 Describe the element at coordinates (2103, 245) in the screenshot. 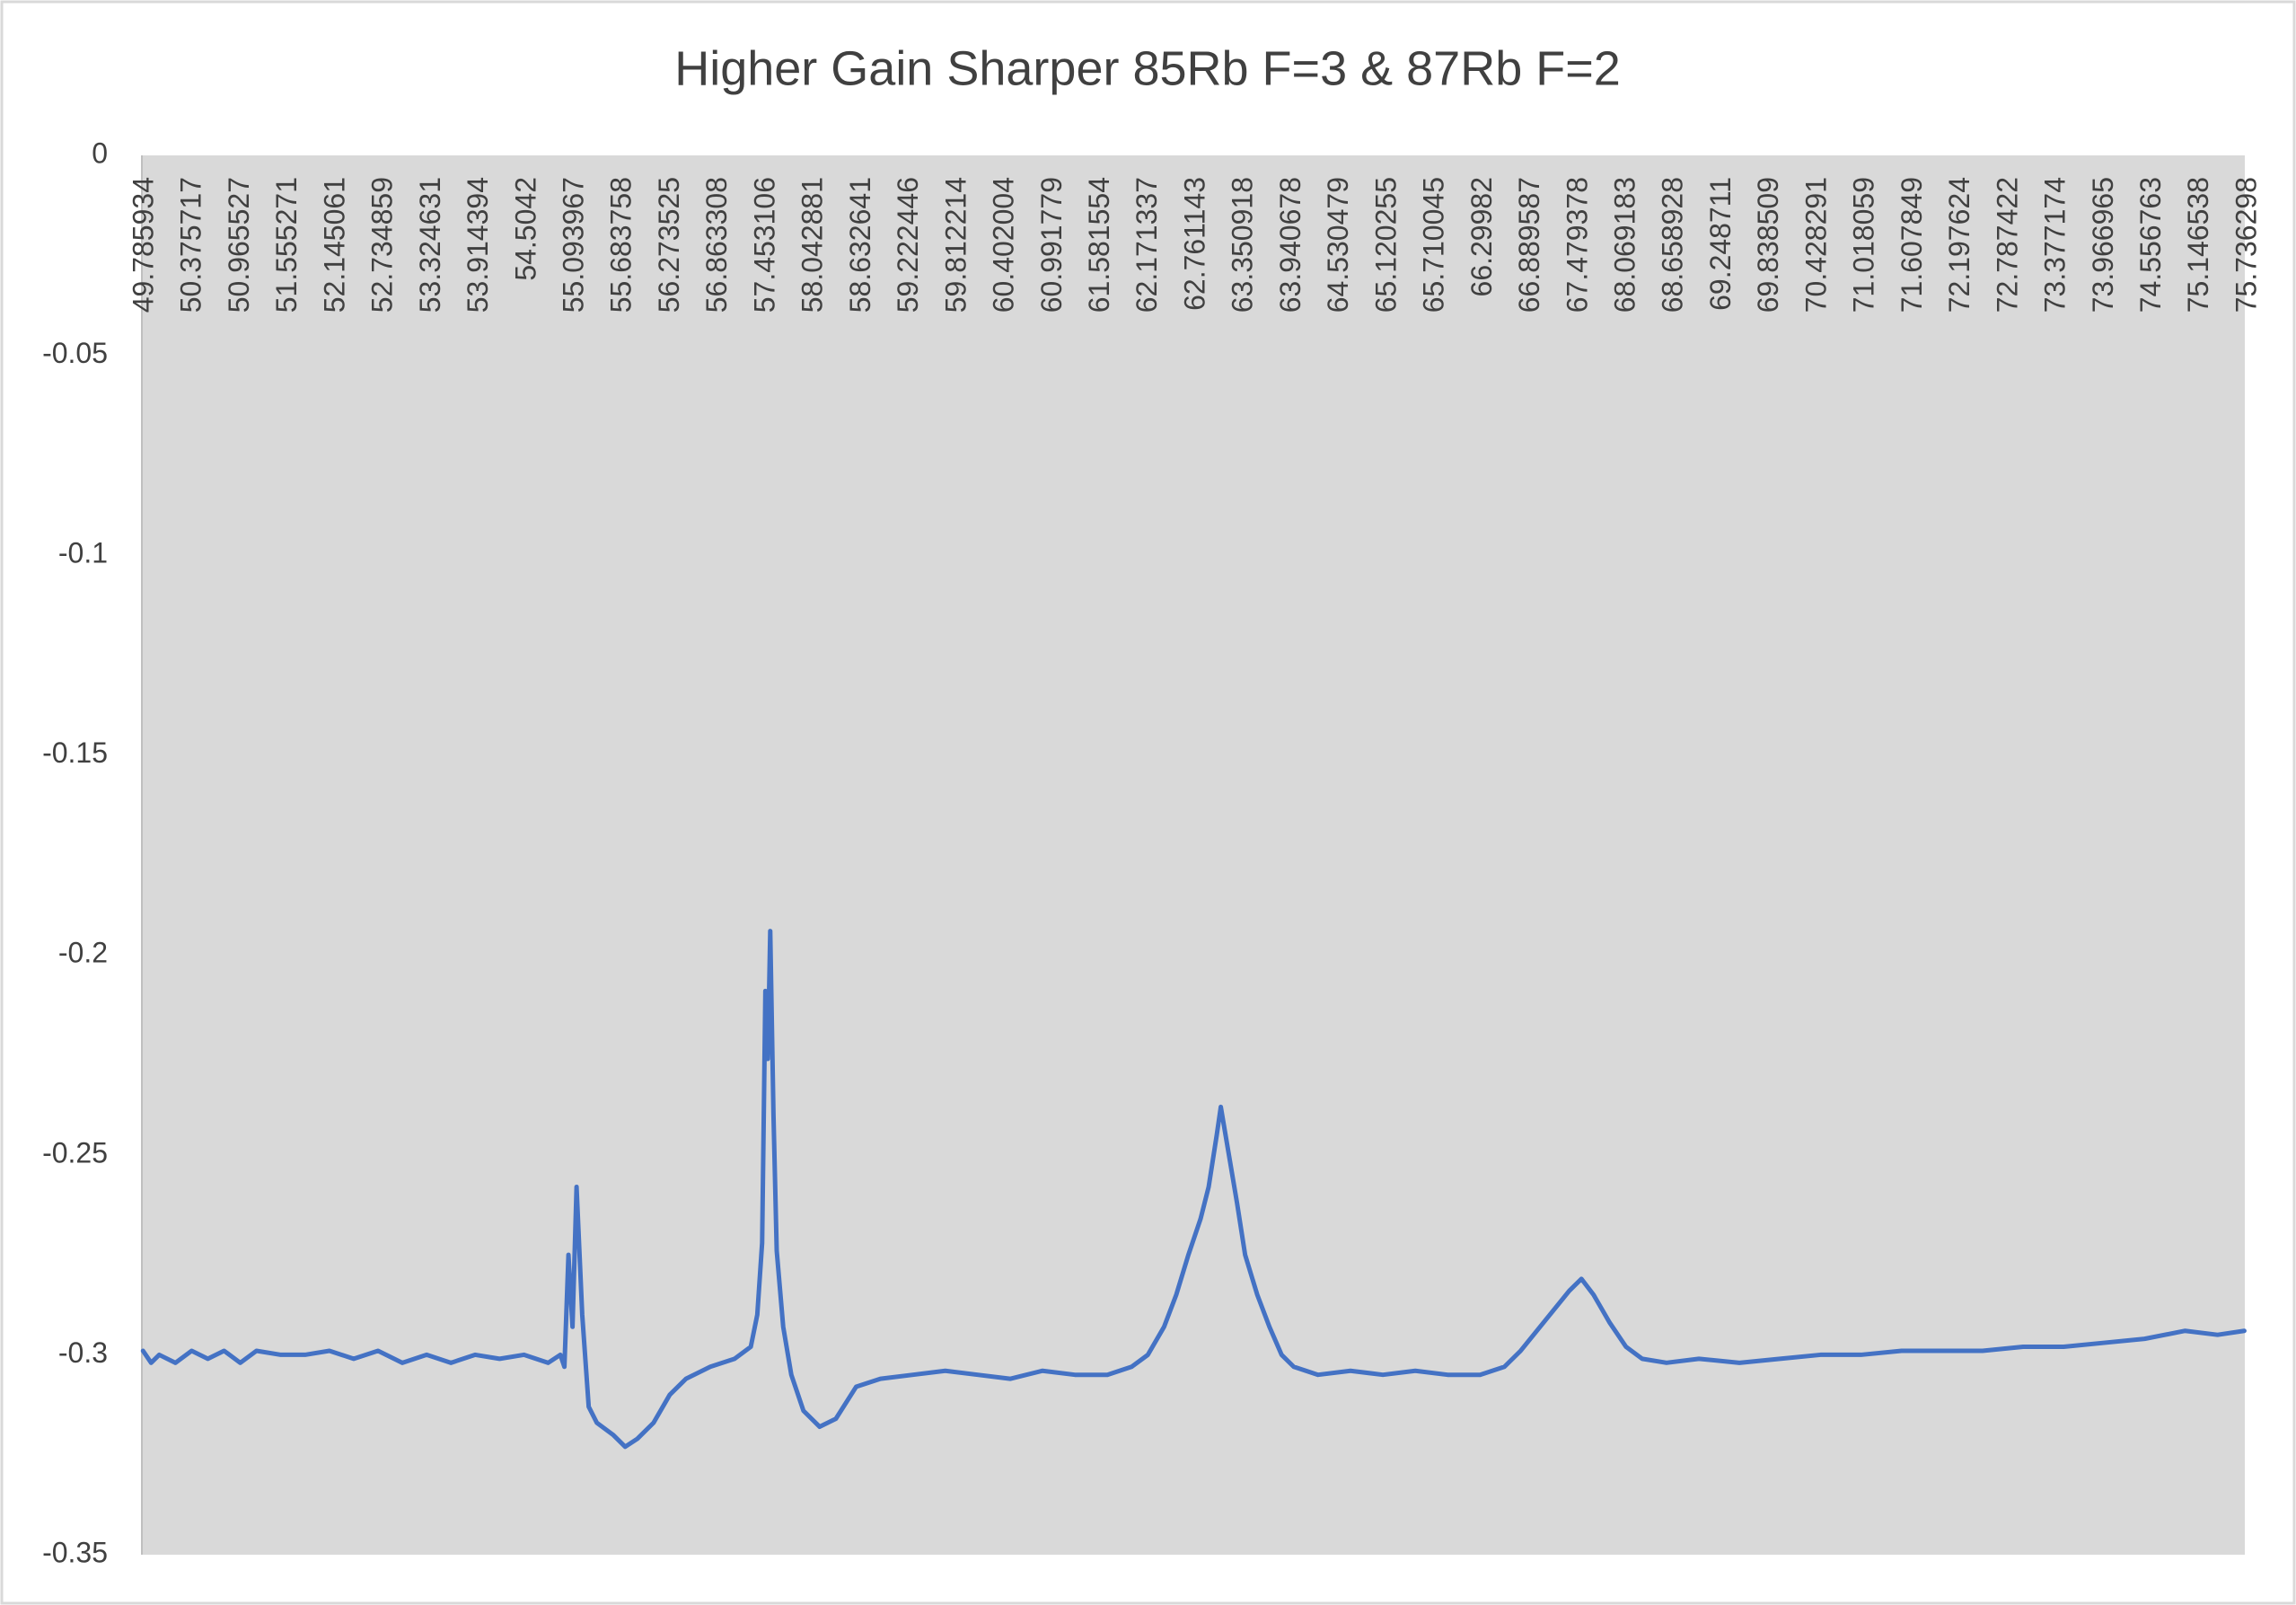

I see `x-tick-label: 73.966965` at that location.